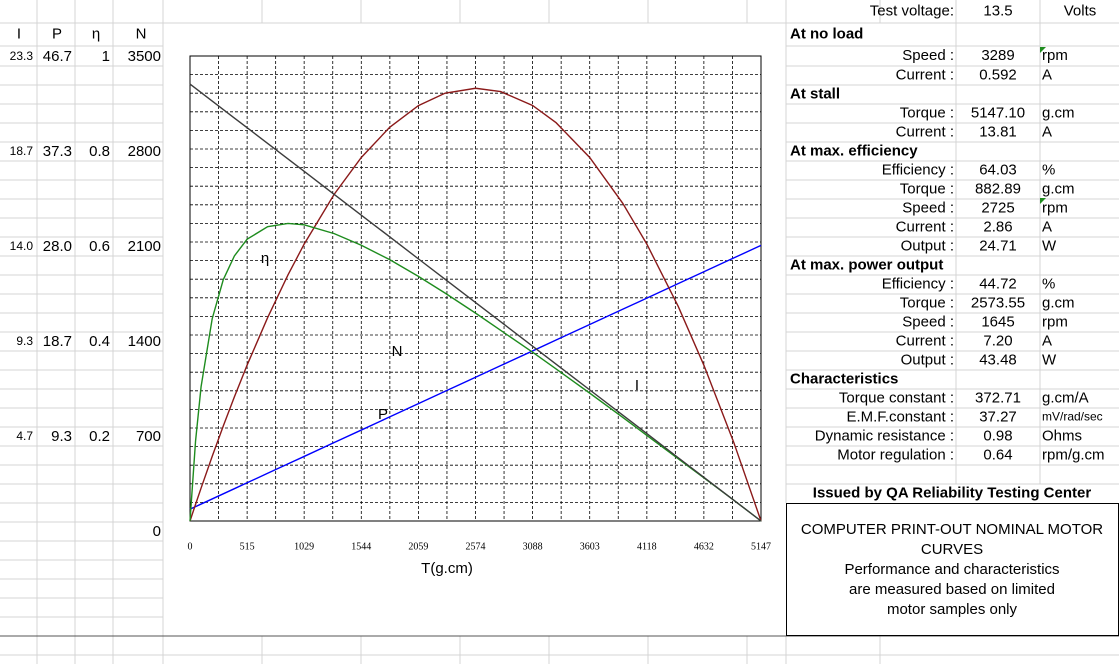 The image size is (1119, 664). I want to click on axis-header: I, so click(19, 33).